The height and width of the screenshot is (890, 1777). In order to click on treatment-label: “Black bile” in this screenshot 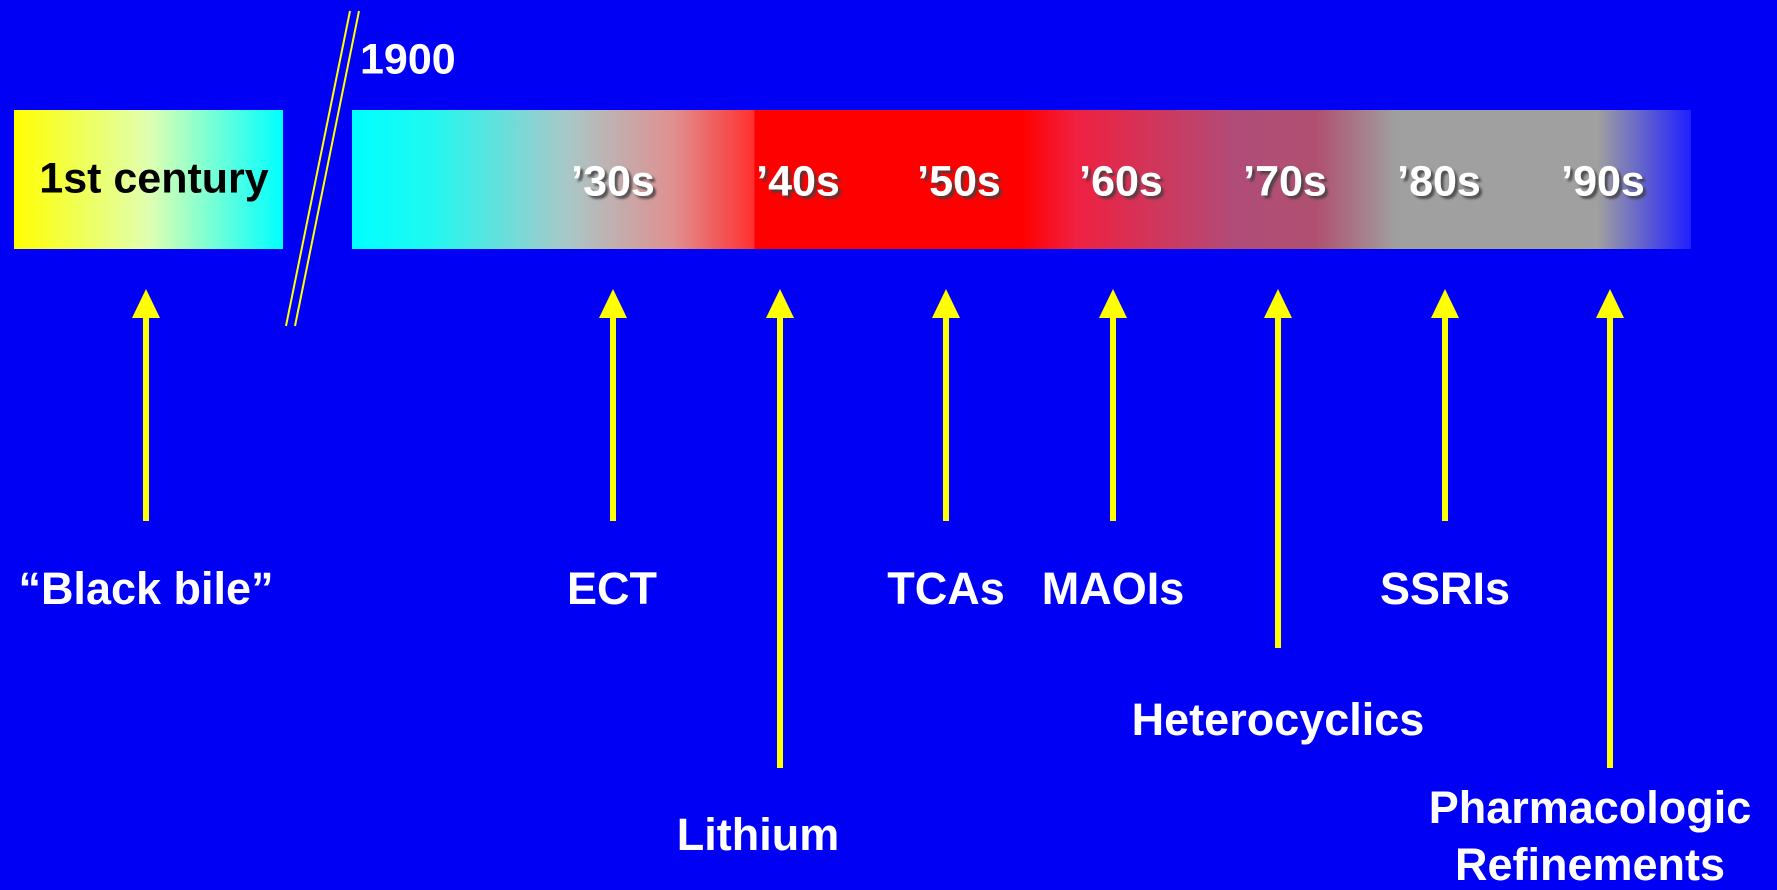, I will do `click(145, 588)`.